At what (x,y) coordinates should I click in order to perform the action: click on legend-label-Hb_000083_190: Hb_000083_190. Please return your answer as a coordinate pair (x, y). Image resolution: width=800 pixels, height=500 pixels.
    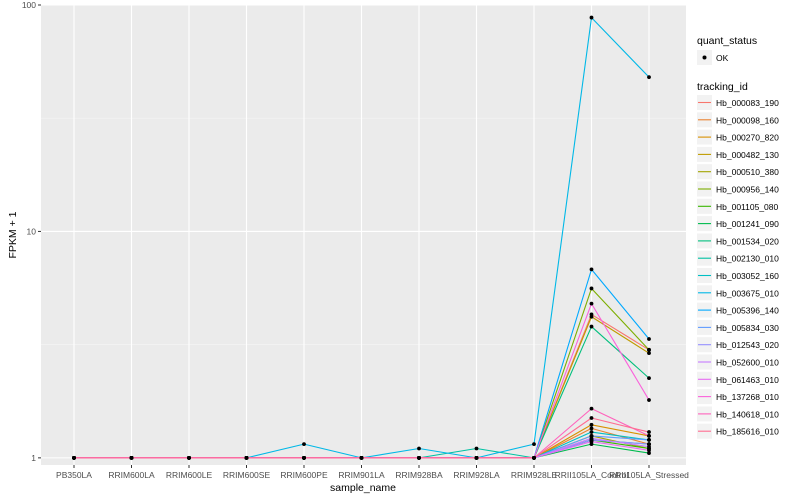
    Looking at the image, I should click on (747, 103).